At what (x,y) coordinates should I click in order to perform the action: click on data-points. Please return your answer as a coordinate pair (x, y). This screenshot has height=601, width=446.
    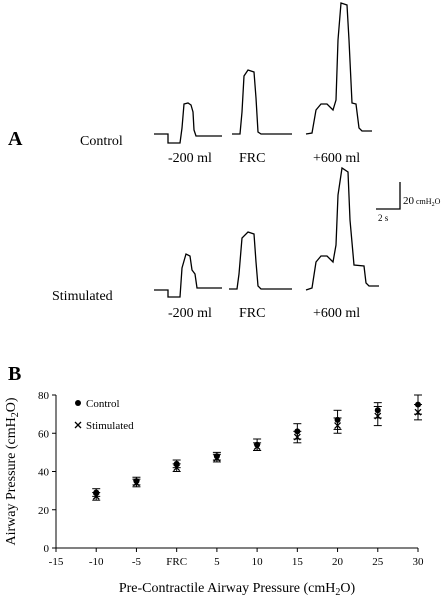
    Looking at the image, I should click on (257, 450).